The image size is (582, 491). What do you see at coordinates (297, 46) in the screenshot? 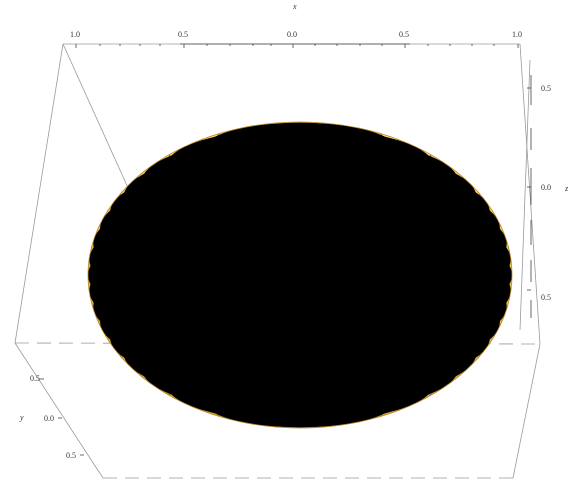
I see `x-axis-ticks` at bounding box center [297, 46].